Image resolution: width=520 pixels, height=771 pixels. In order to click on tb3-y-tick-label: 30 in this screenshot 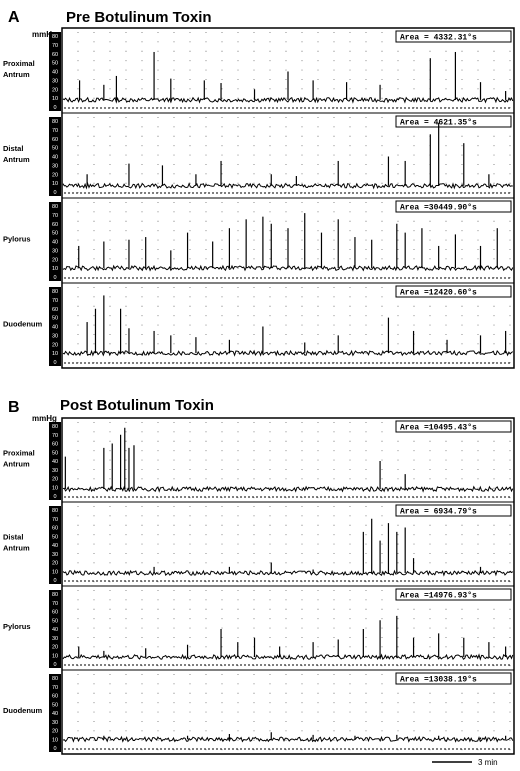, I will do `click(55, 639)`.